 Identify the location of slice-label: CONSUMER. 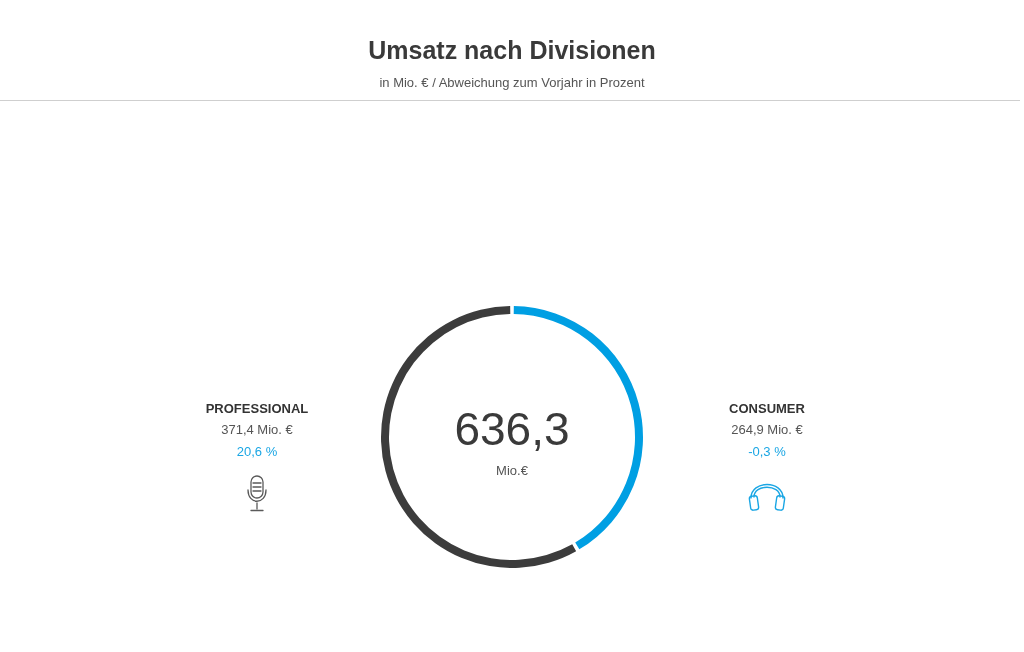
(767, 408).